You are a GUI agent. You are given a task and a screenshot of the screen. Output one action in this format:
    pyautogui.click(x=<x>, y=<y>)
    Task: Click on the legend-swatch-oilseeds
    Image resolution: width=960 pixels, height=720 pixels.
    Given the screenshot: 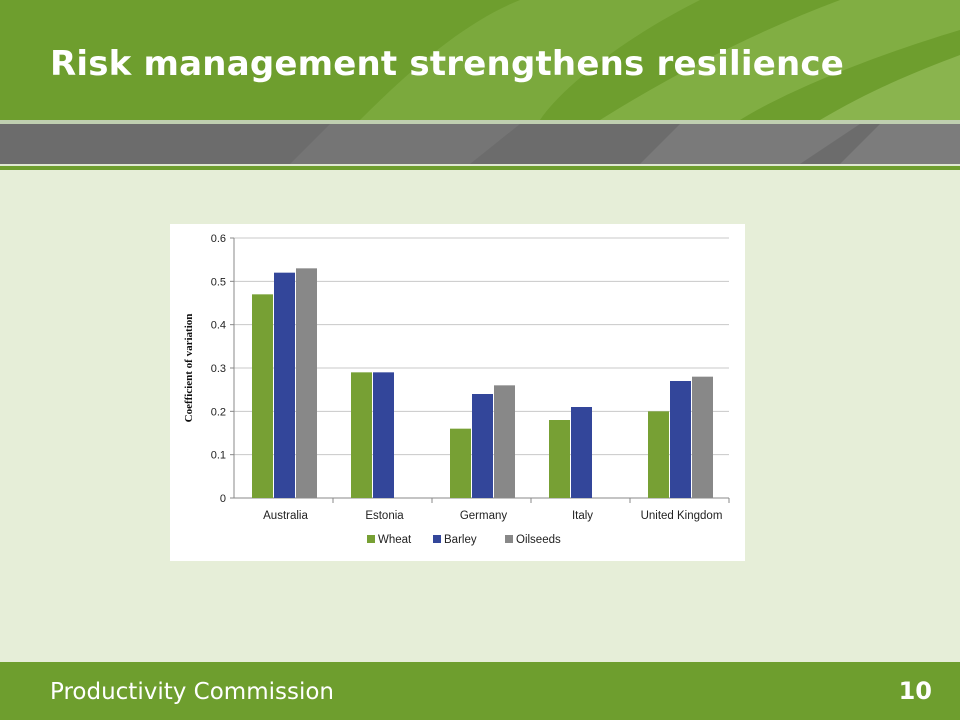 What is the action you would take?
    pyautogui.click(x=509, y=539)
    